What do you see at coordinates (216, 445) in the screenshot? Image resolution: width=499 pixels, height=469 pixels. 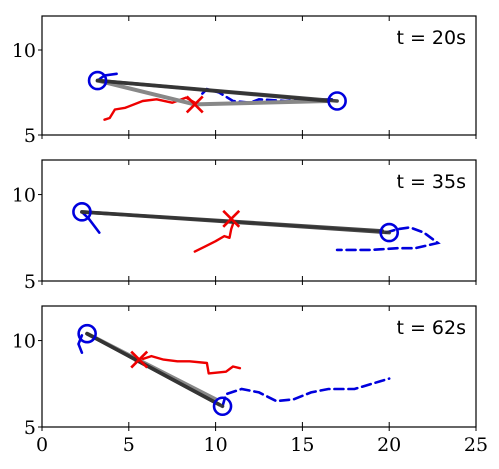 I see `xtick-label-2: 10` at bounding box center [216, 445].